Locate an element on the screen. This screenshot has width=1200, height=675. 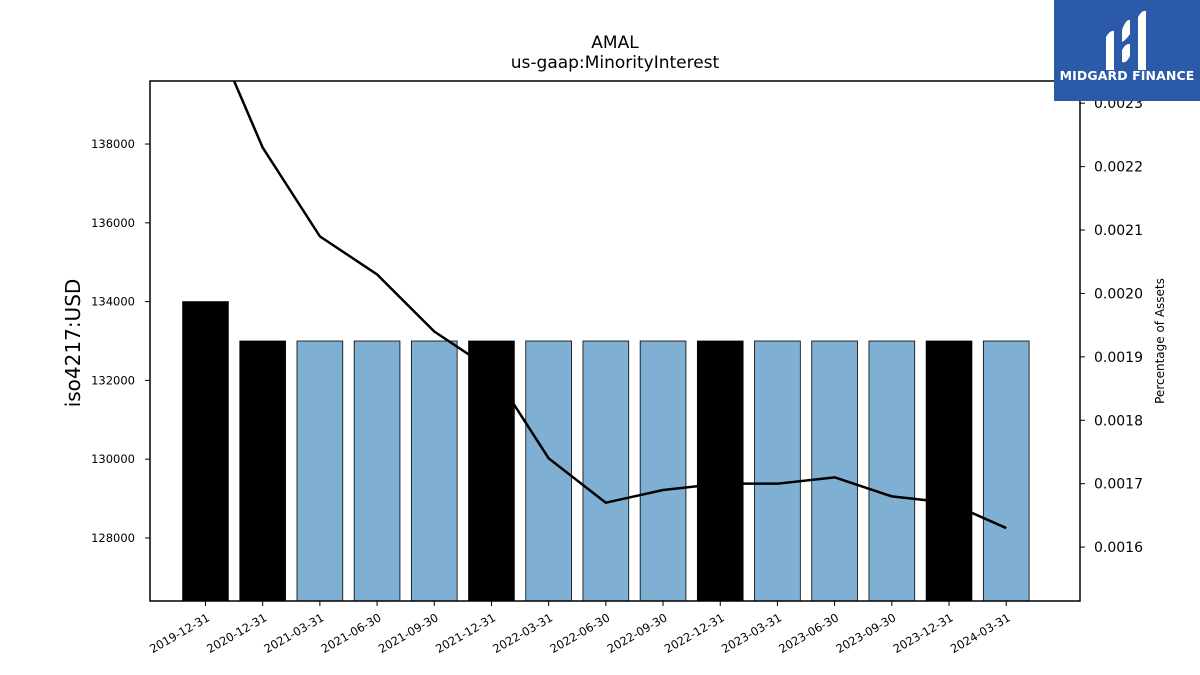
y-tick-label: 130000 is located at coordinates (113, 459).